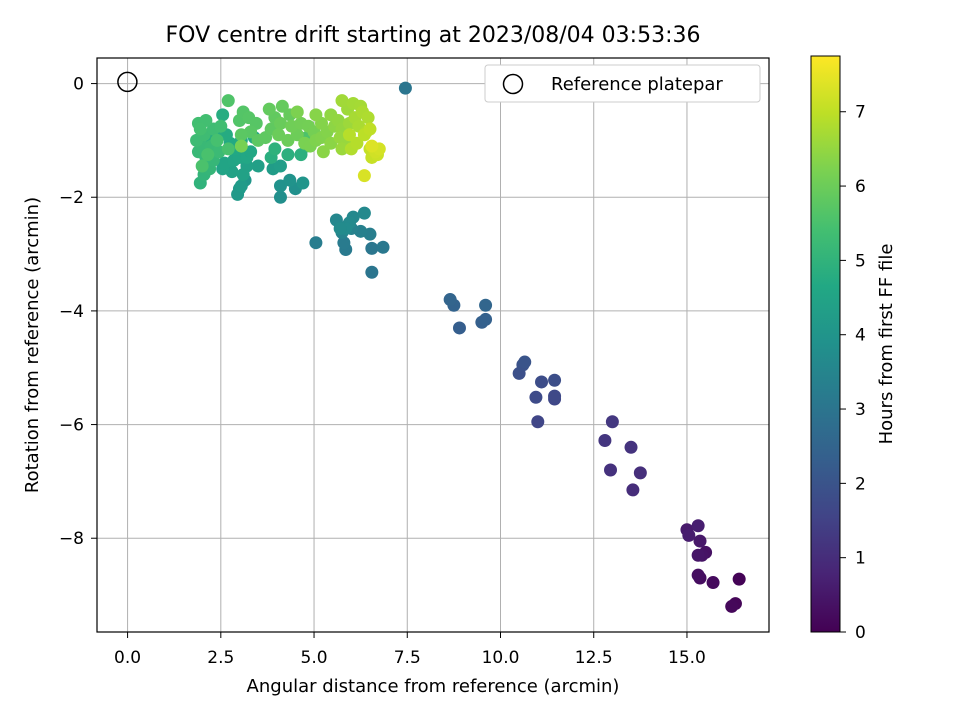  What do you see at coordinates (860, 113) in the screenshot?
I see `colorbar-tick-label: 7` at bounding box center [860, 113].